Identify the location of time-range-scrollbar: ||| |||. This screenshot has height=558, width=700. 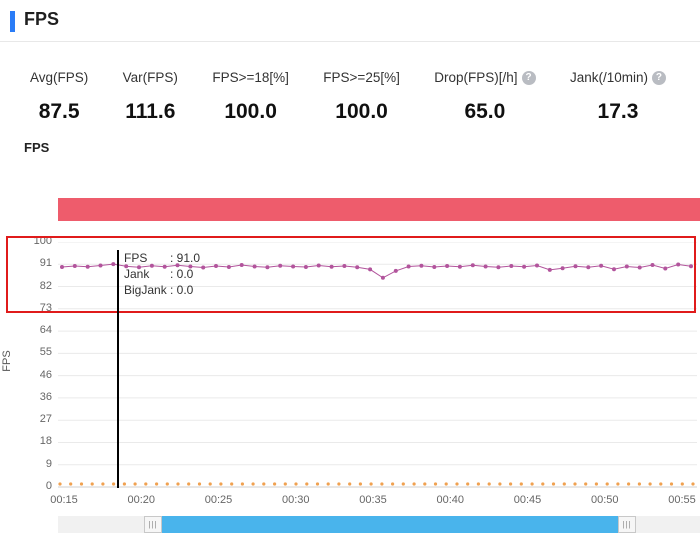
(379, 524).